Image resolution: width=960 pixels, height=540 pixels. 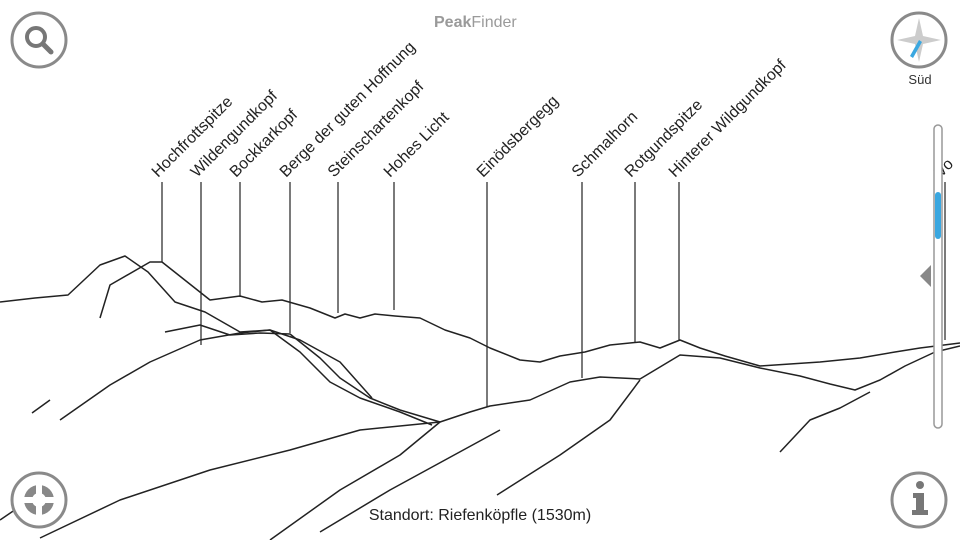 I want to click on compass-needle, so click(x=916, y=49).